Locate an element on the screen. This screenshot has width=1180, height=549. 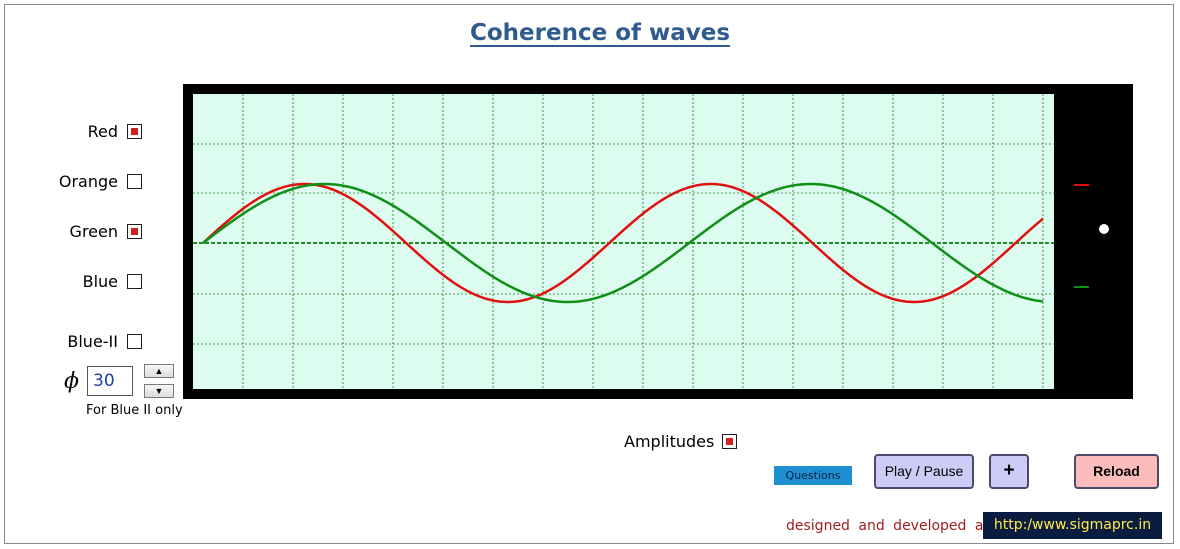
play-pause-button: Play / Pause is located at coordinates (924, 471).